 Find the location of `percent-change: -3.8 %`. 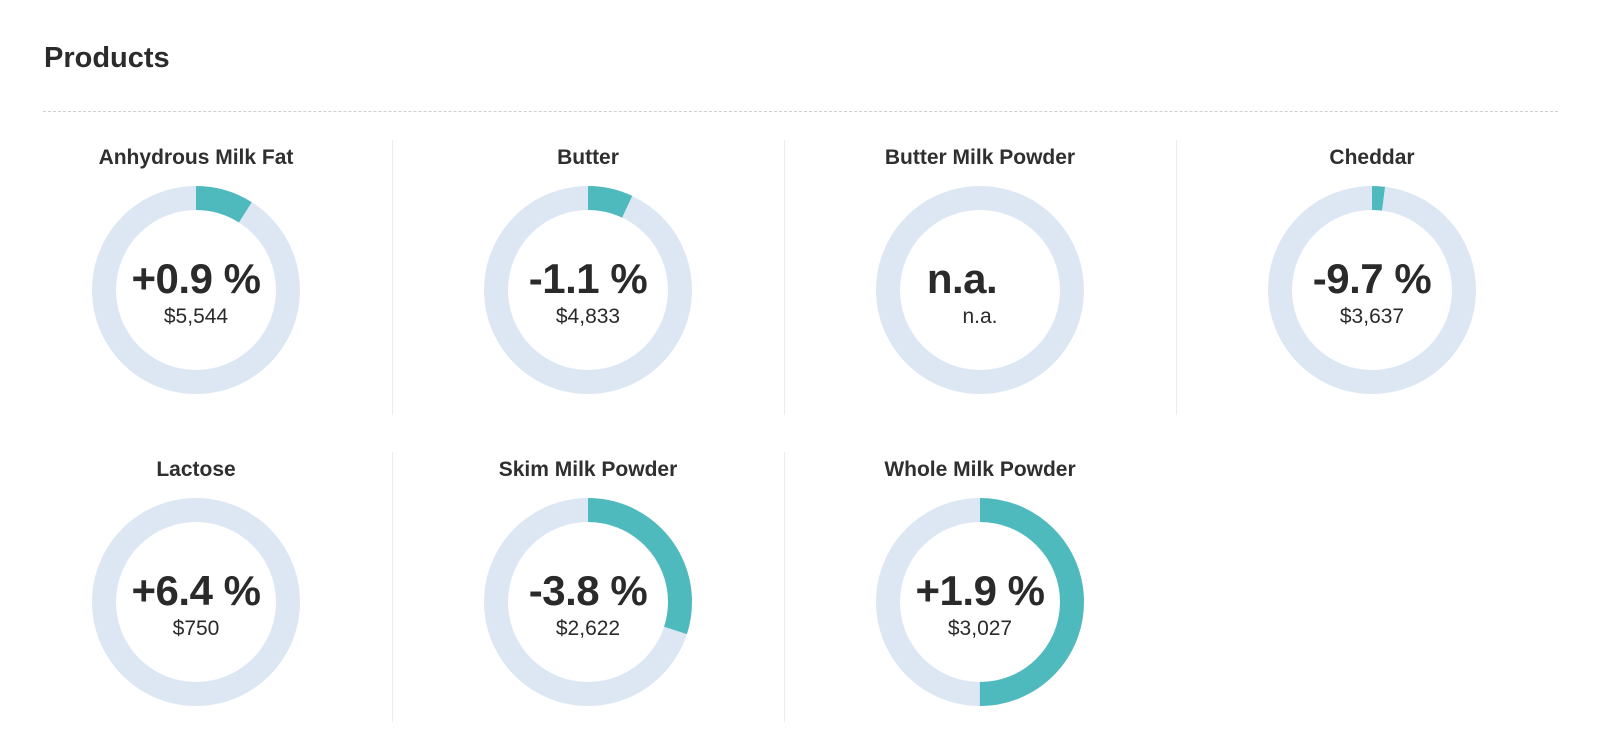

percent-change: -3.8 % is located at coordinates (588, 590).